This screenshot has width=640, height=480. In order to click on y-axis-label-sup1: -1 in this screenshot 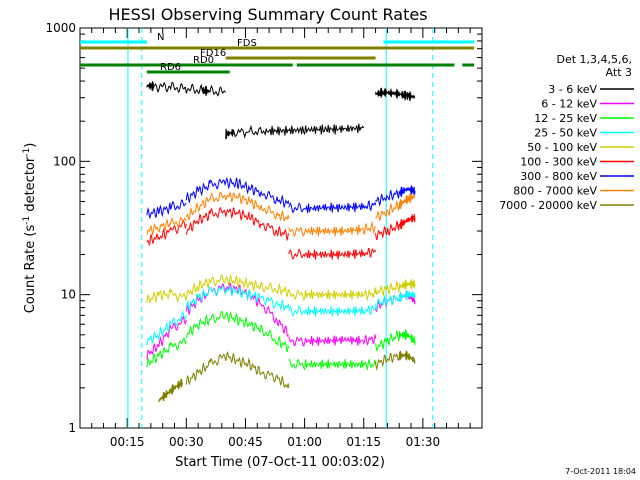, I will do `click(27, 220)`.